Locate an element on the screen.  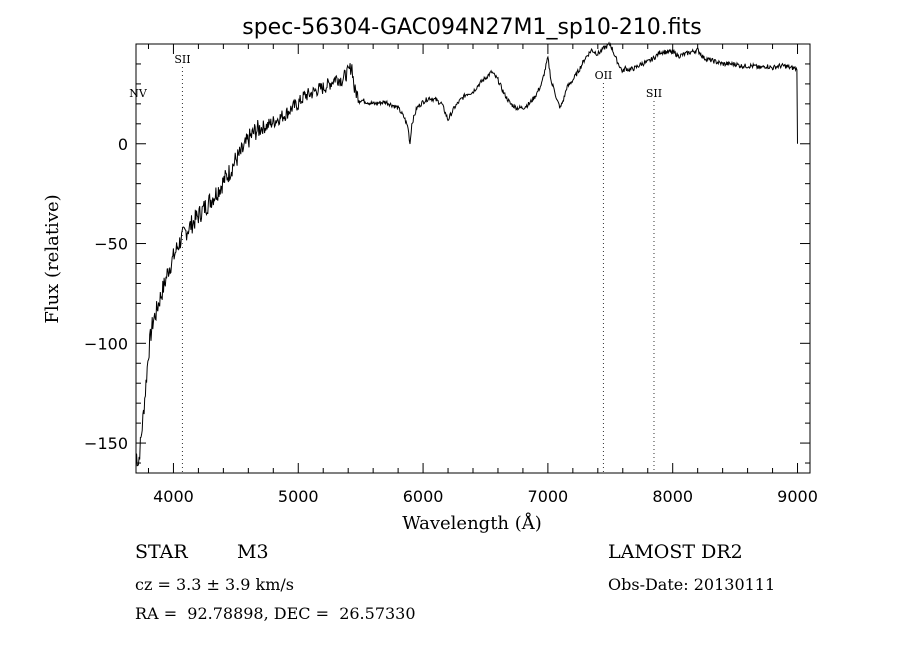
object-class: STAR is located at coordinates (161, 552).